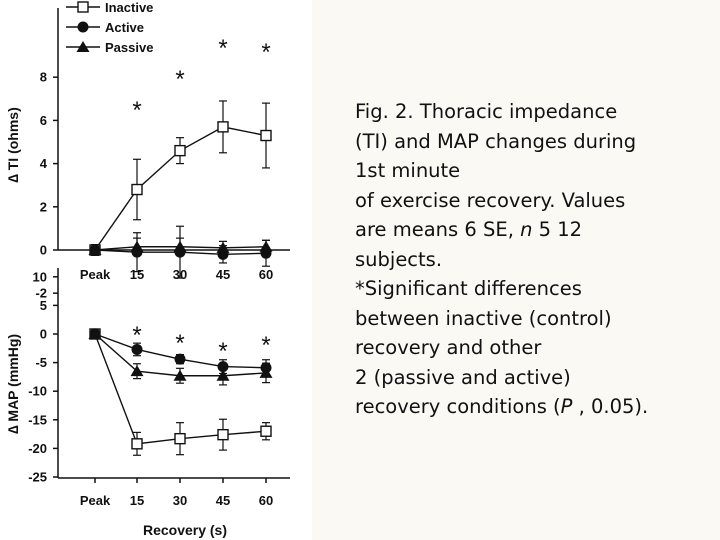 The width and height of the screenshot is (720, 540). I want to click on y-tick-label: 2, so click(43, 206).